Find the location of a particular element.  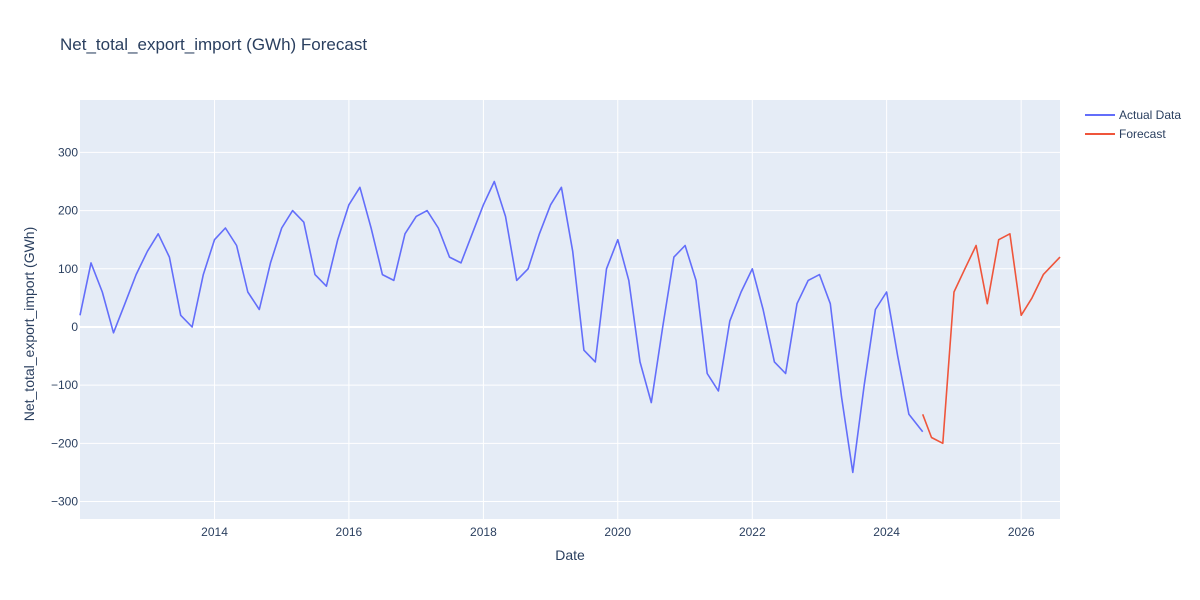

x-tick-label: 2014 is located at coordinates (214, 532).